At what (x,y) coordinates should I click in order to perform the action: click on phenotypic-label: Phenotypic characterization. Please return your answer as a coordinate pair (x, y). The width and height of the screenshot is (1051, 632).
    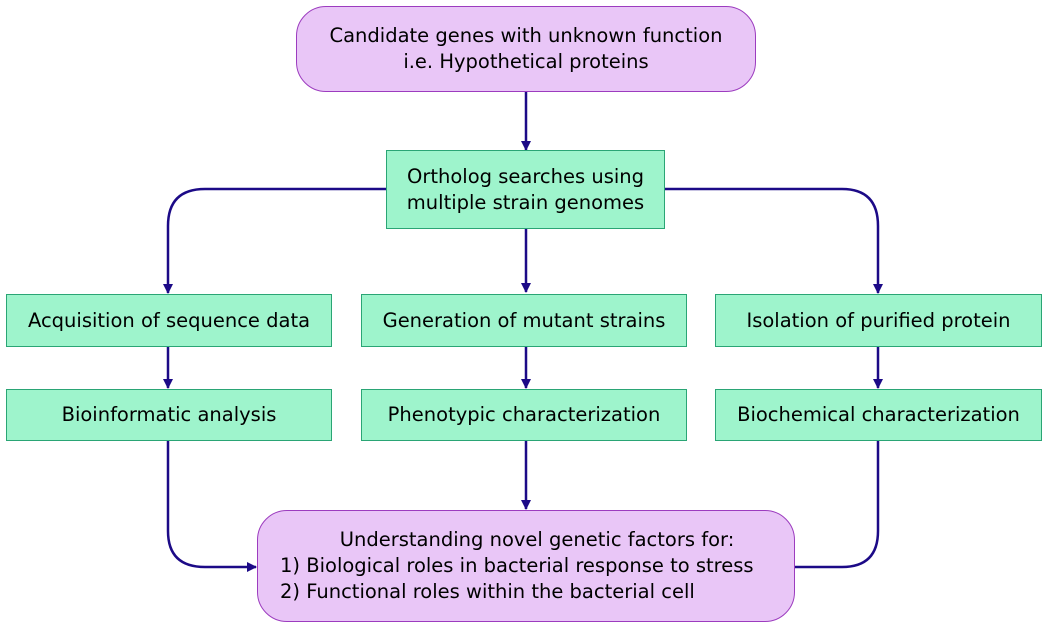
    Looking at the image, I should click on (524, 414).